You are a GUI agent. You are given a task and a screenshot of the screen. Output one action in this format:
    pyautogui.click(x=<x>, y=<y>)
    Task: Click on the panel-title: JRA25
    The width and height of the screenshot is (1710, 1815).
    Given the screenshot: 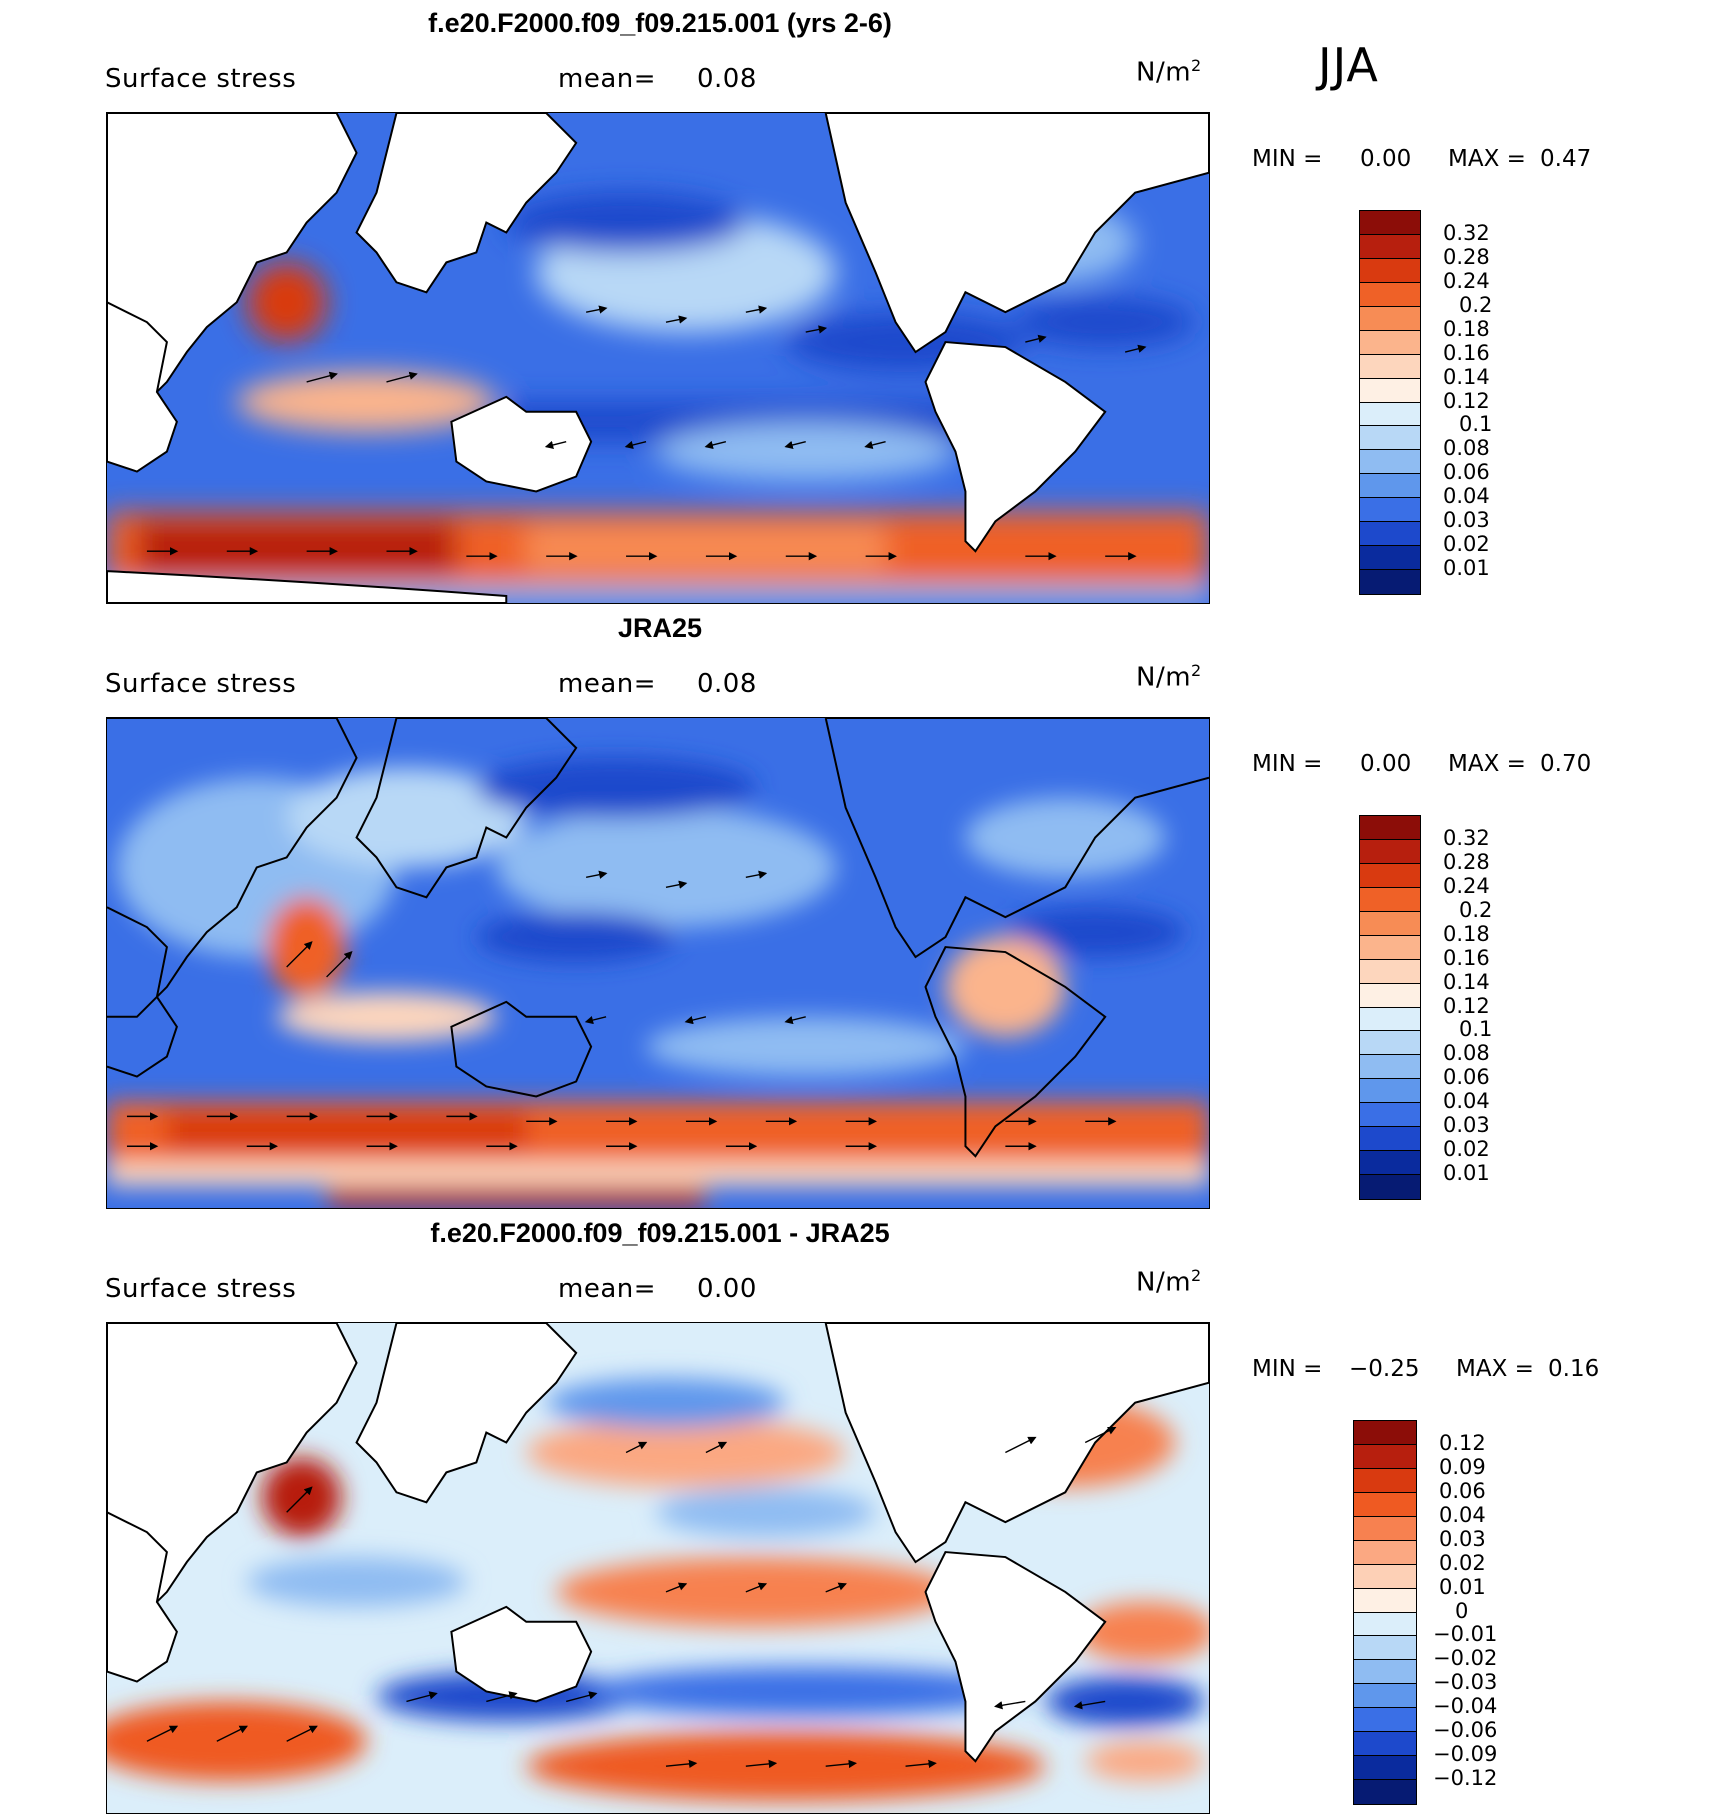 What is the action you would take?
    pyautogui.click(x=660, y=628)
    